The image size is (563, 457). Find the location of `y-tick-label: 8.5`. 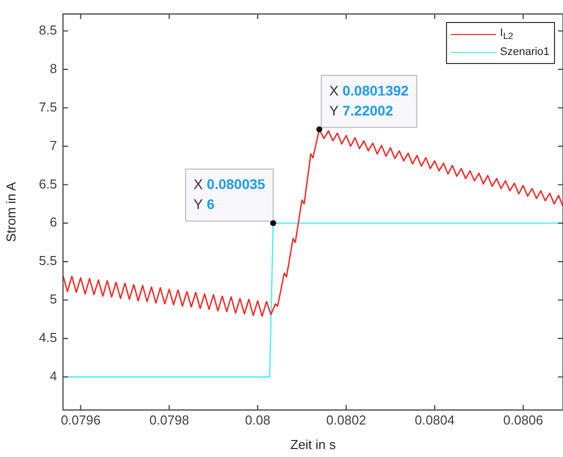

y-tick-label: 8.5 is located at coordinates (47, 30).